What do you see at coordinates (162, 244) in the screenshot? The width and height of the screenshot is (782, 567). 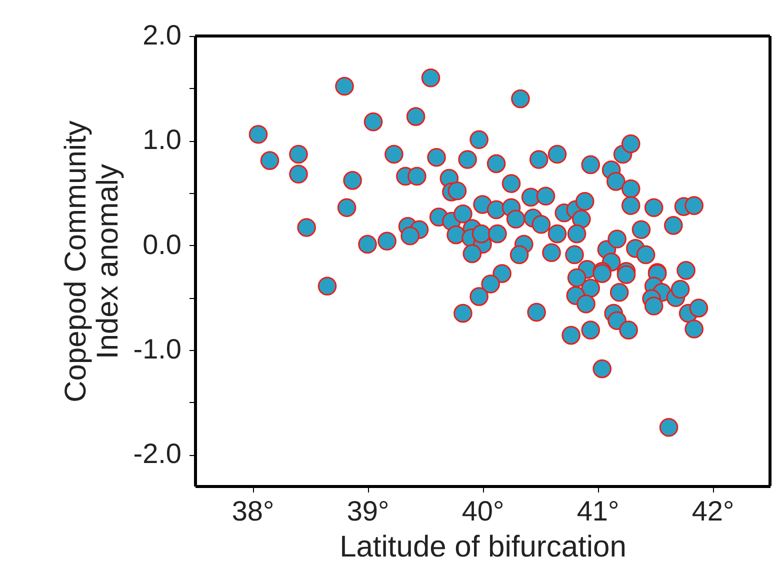 I see `y-tick-label: 0.0` at bounding box center [162, 244].